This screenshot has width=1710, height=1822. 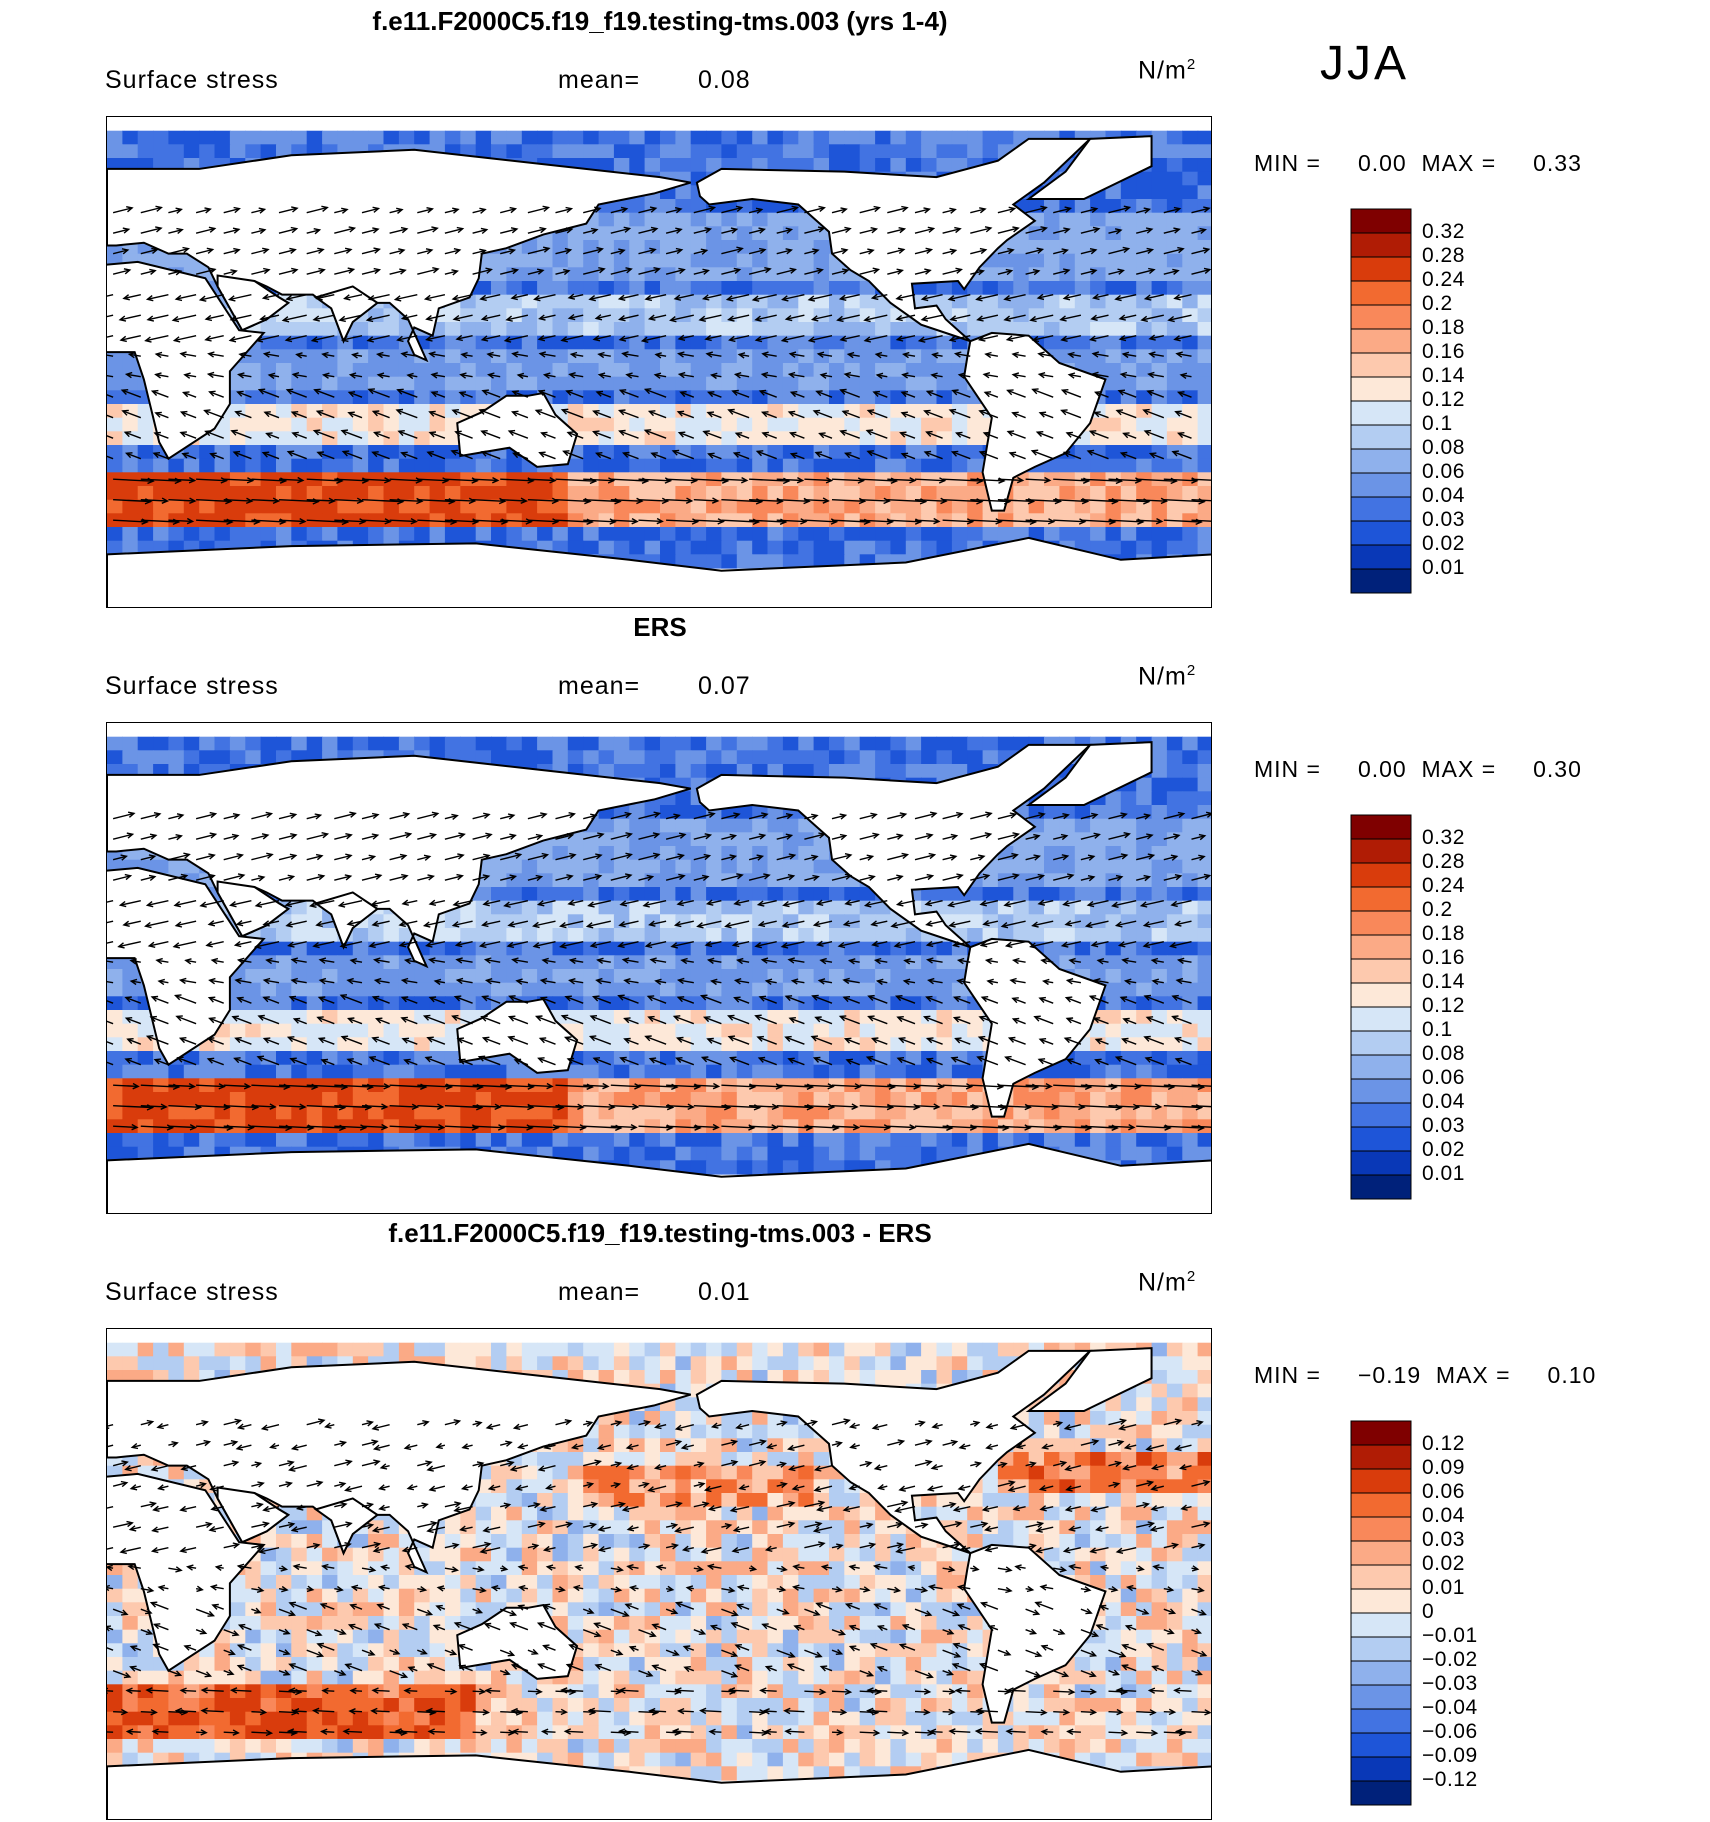 What do you see at coordinates (1437, 909) in the screenshot?
I see `colorbar-tick-label: 0.2` at bounding box center [1437, 909].